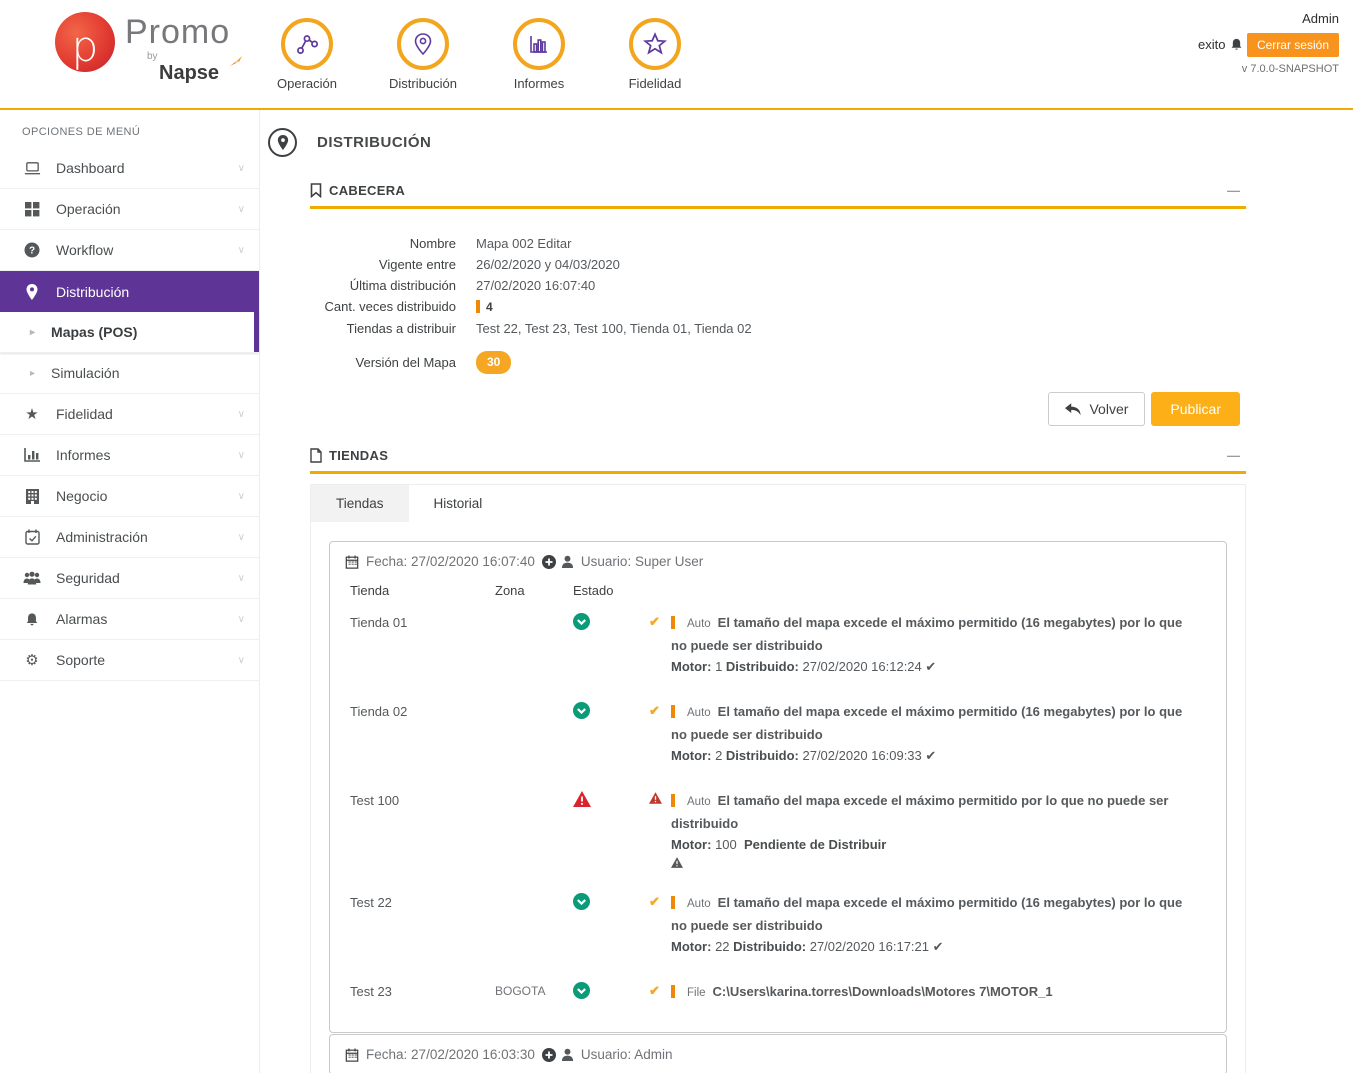  I want to click on main-nav: Operación Distribución Informes, so click(481, 54).